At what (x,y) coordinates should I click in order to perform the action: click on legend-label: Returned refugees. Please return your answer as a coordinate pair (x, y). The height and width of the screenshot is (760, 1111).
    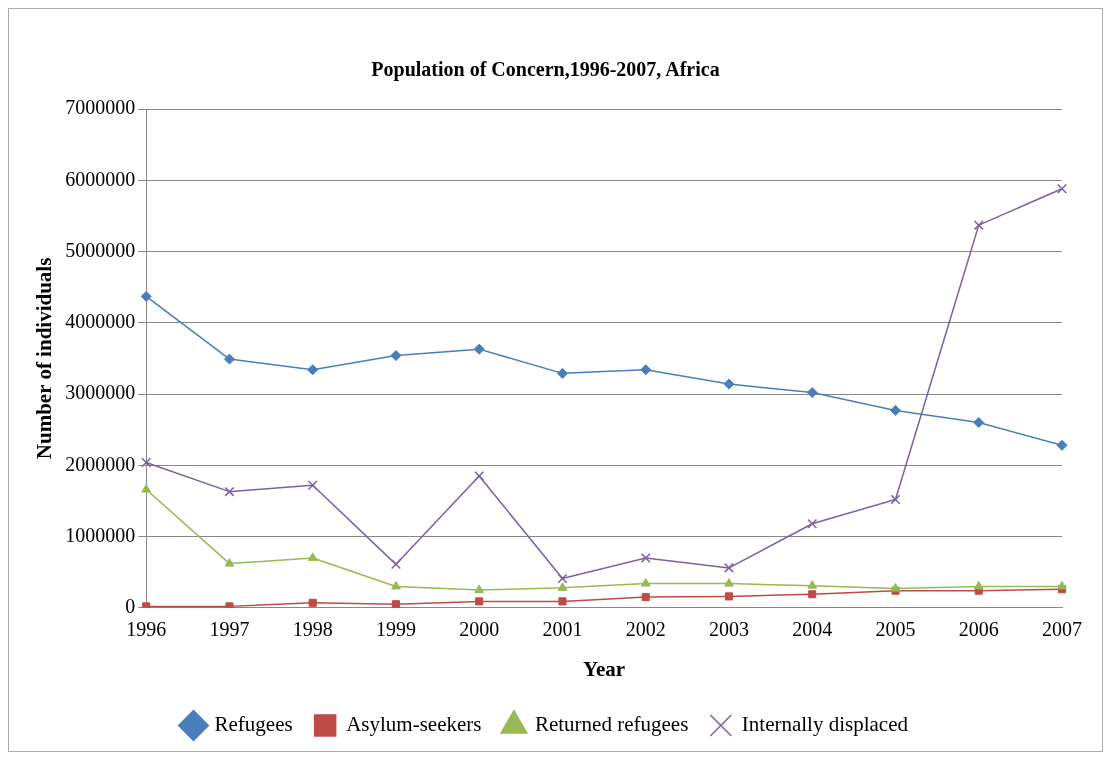
    Looking at the image, I should click on (611, 724).